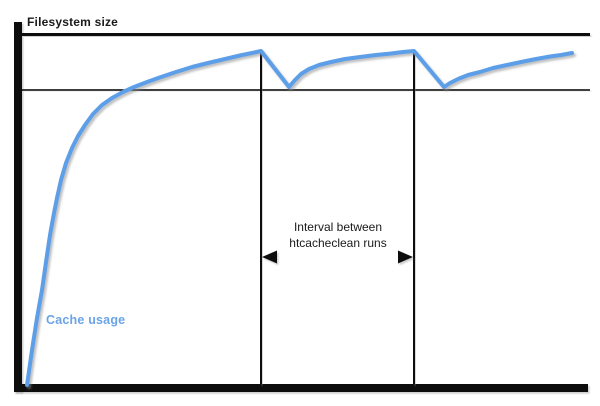 This screenshot has width=600, height=406. What do you see at coordinates (73, 22) in the screenshot?
I see `filesystem-size-label: Filesystem size` at bounding box center [73, 22].